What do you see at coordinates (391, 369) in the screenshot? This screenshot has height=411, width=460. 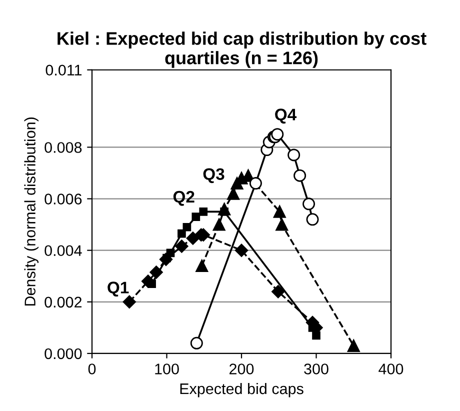 I see `x-tick-label: 400` at bounding box center [391, 369].